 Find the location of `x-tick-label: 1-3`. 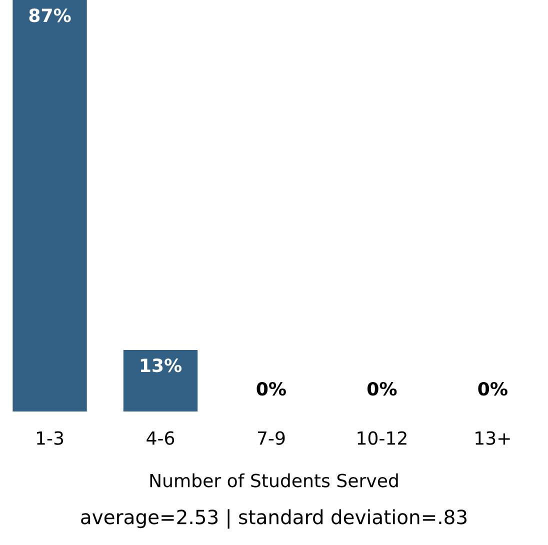

x-tick-label: 1-3 is located at coordinates (50, 438).